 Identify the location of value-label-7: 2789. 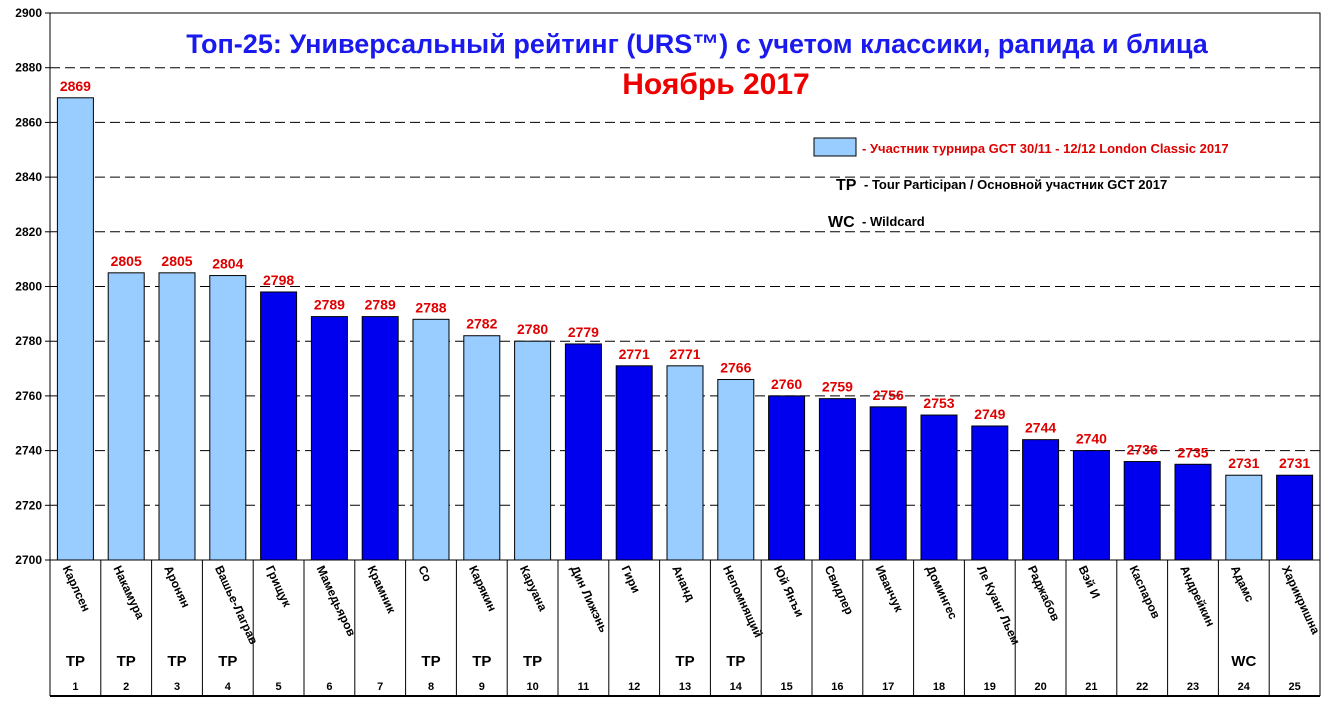
(380, 305).